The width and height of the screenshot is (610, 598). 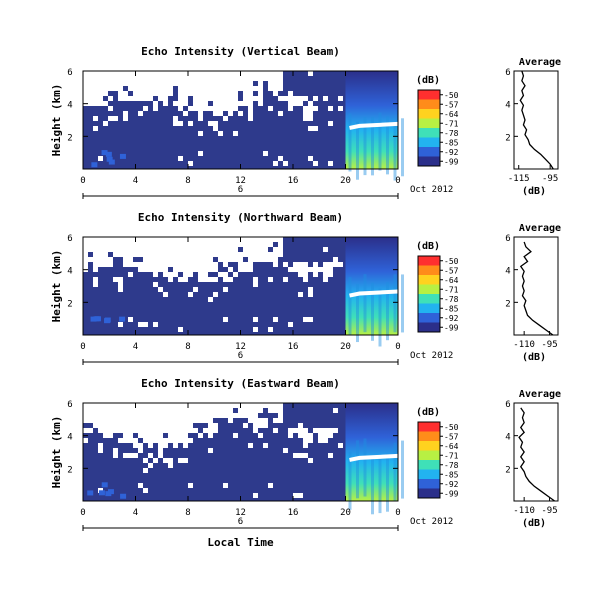 What do you see at coordinates (240, 513) in the screenshot?
I see `x-tick-label: 12` at bounding box center [240, 513].